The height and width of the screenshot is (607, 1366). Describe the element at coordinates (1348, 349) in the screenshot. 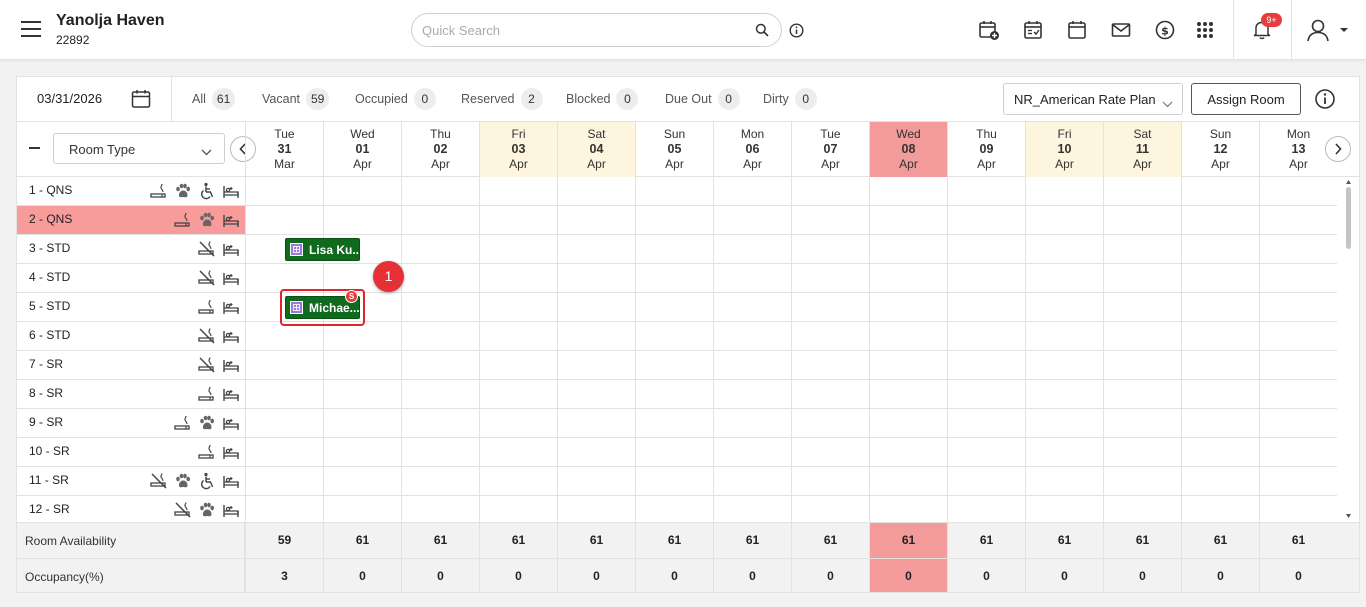

I see `grid-scrollbar` at that location.